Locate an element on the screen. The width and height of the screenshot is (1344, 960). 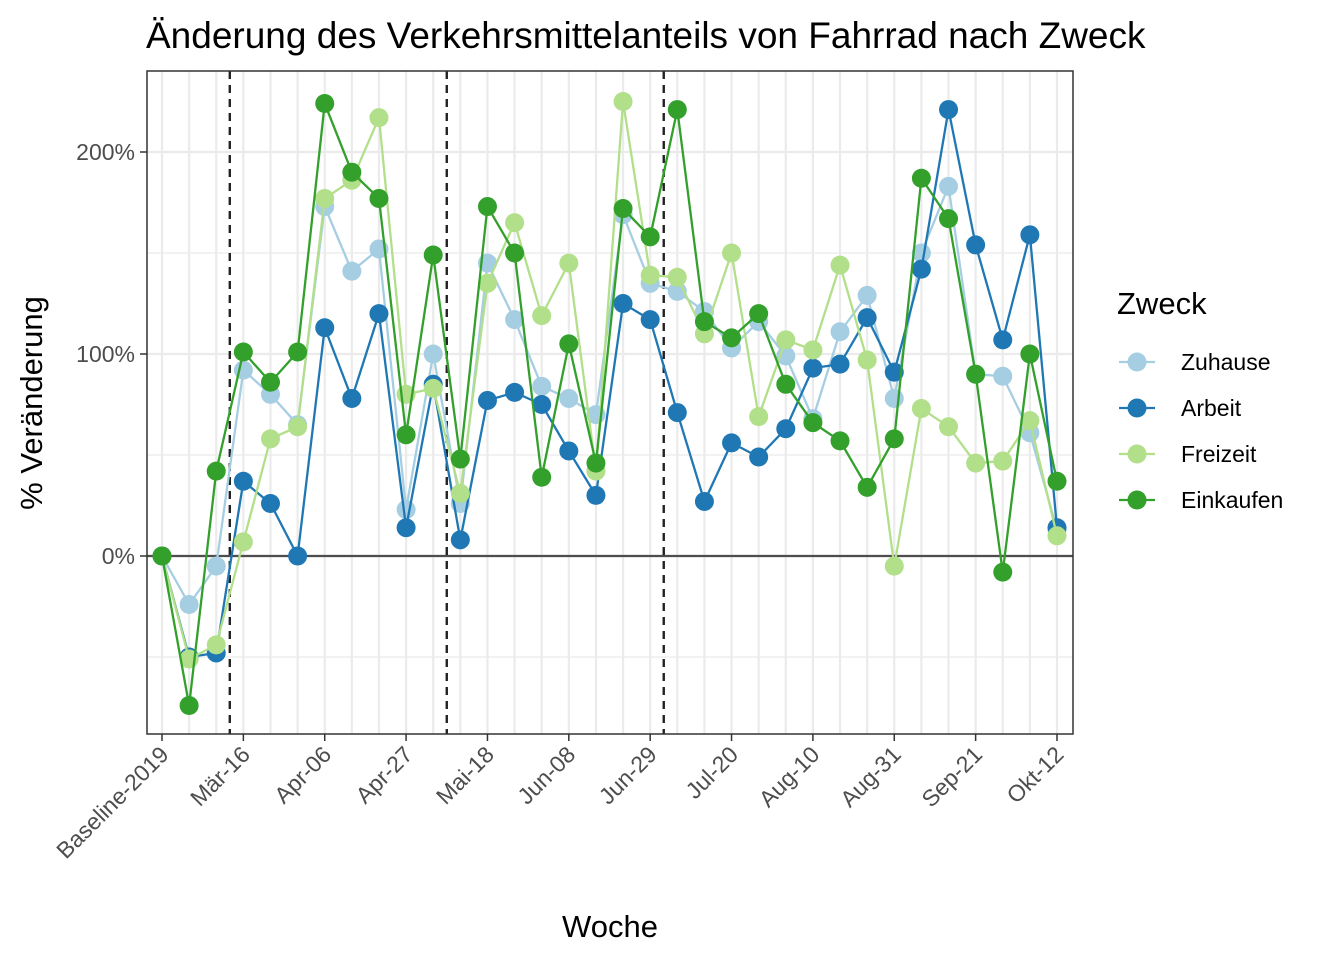
legend-item-einkaufen: Einkaufen is located at coordinates (1201, 500).